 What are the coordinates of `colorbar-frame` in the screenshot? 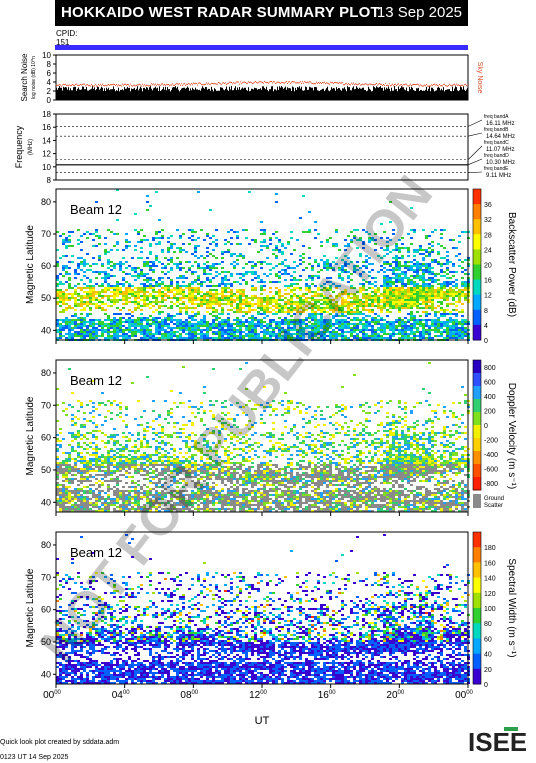 It's located at (477, 425).